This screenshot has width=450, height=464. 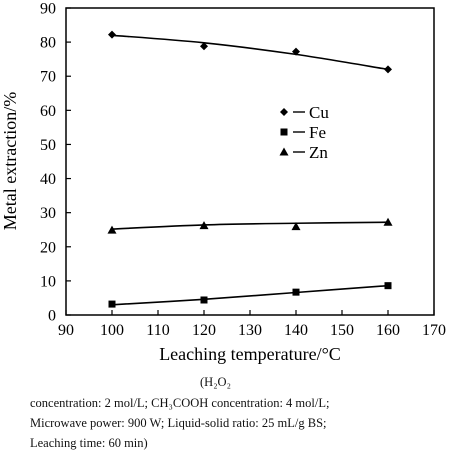 What do you see at coordinates (318, 152) in the screenshot?
I see `zn-legend-label: Zn` at bounding box center [318, 152].